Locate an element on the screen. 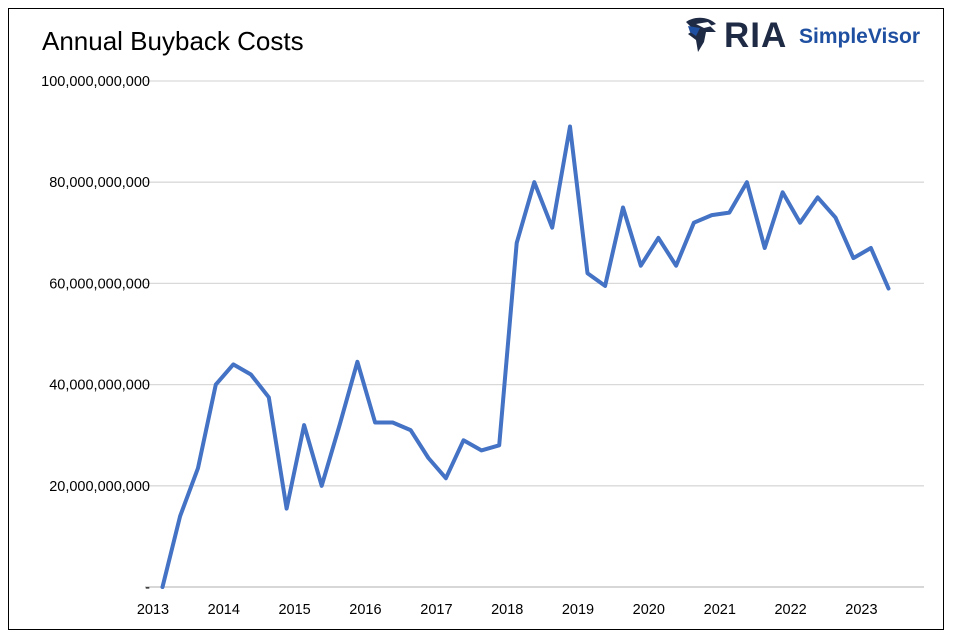 This screenshot has height=638, width=954. x-tick-label: 2023 is located at coordinates (861, 610).